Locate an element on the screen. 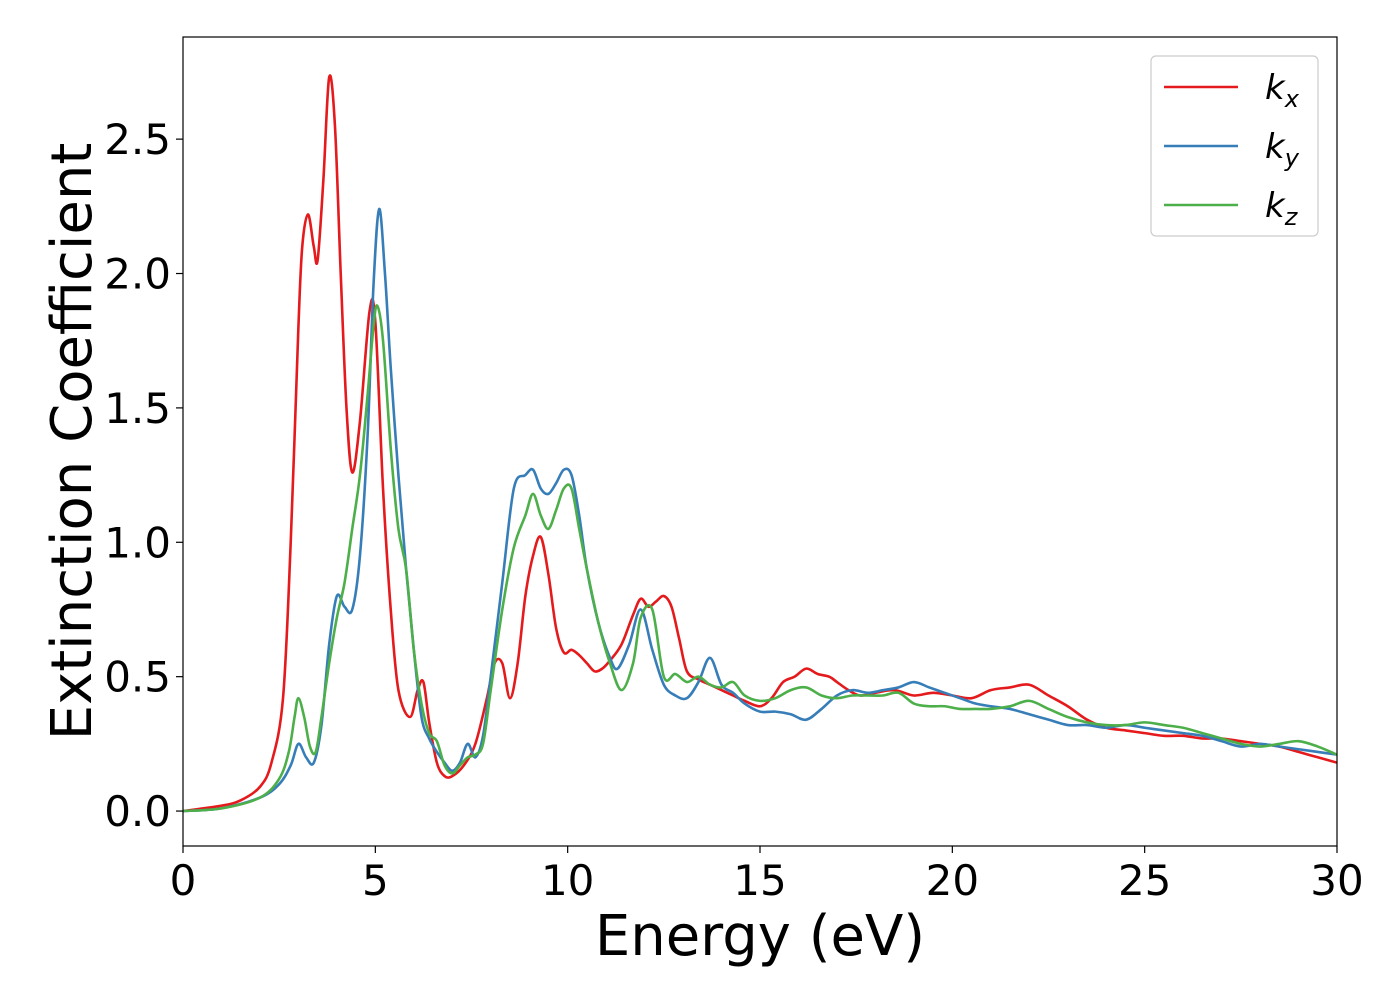 This screenshot has height=1000, width=1400. y-tick-label: 0.5 is located at coordinates (137, 677).